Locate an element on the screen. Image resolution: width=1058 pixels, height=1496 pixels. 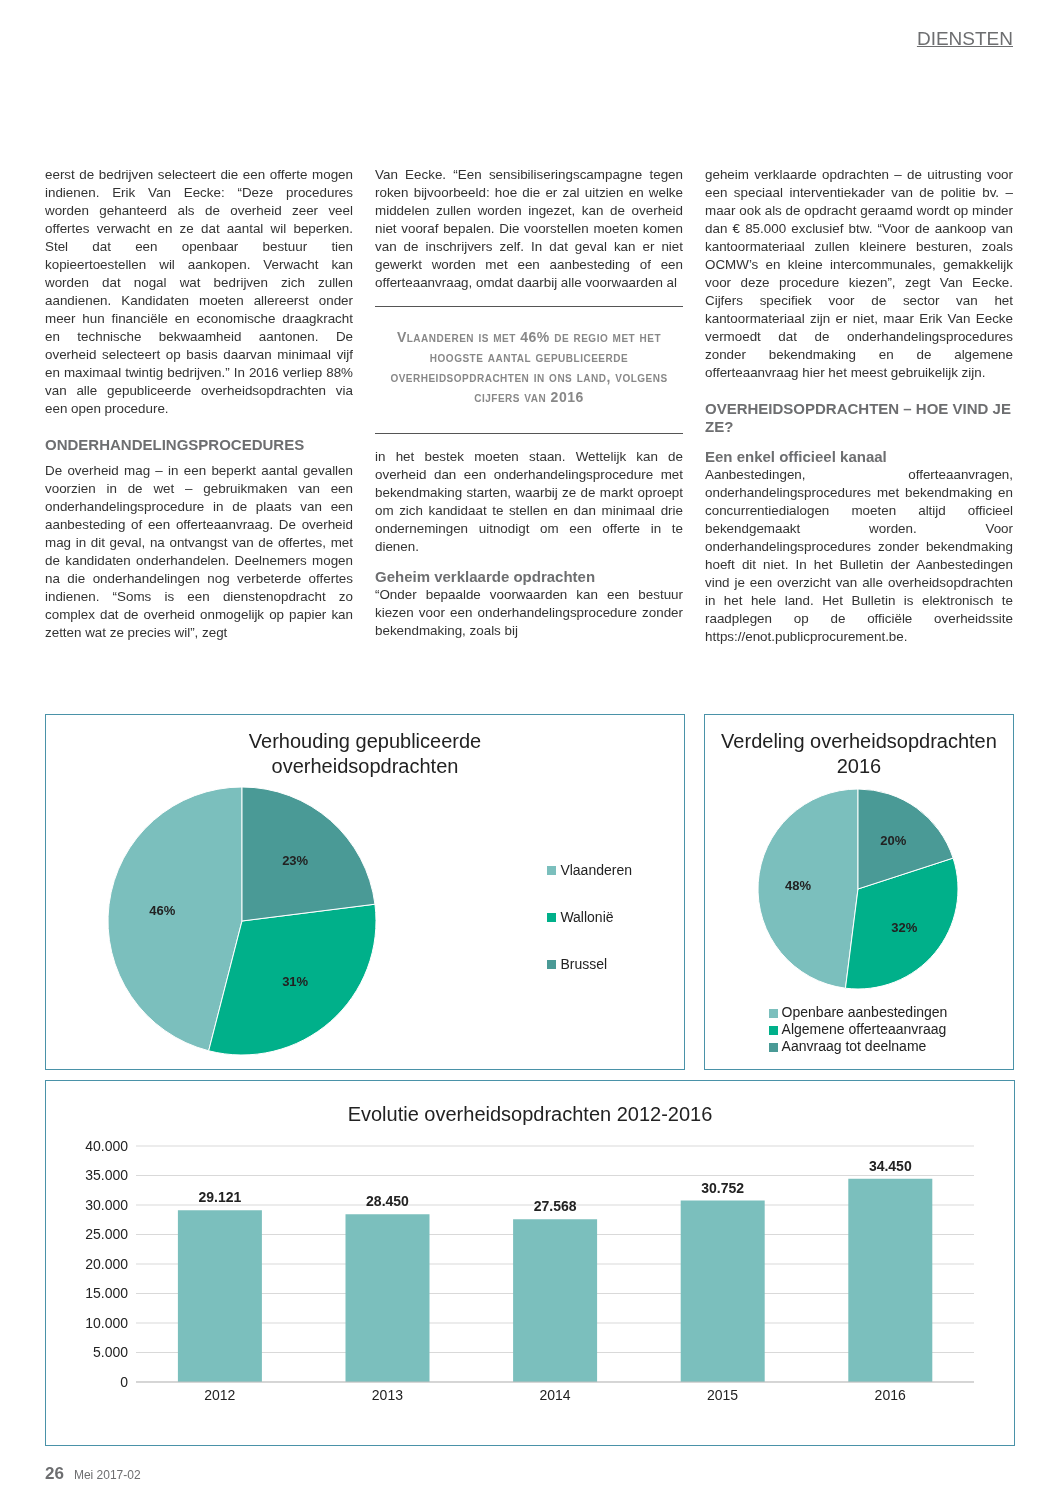
legend-label: Aanvraag tot deelname is located at coordinates (854, 1046).